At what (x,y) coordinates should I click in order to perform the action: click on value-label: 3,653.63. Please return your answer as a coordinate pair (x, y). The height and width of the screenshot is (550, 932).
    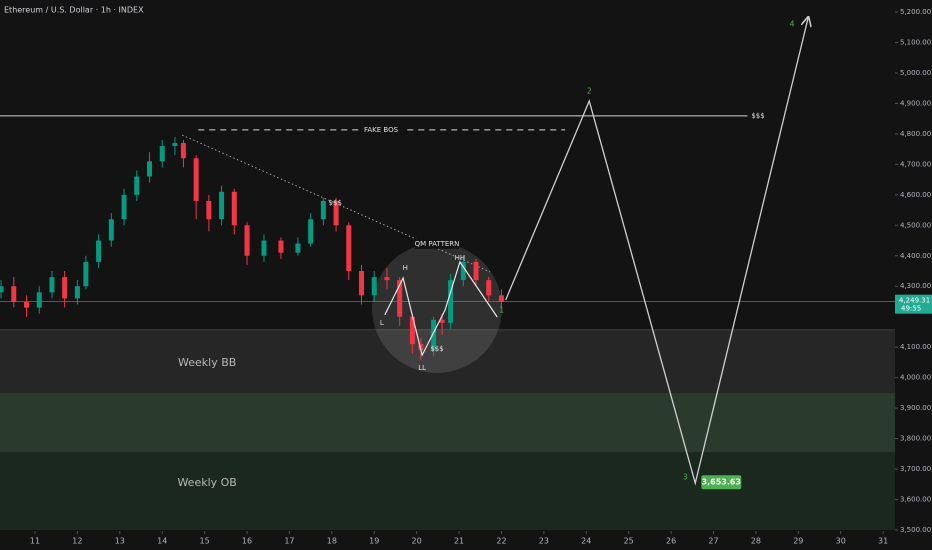
    Looking at the image, I should click on (721, 482).